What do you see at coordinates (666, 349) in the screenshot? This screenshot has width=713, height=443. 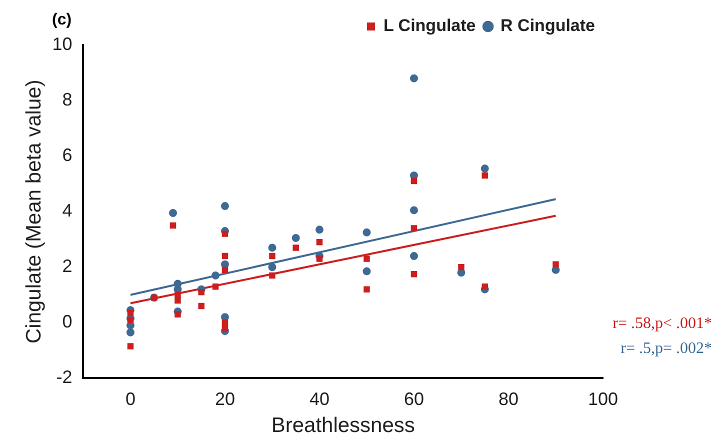 I see `text: r= .5,p= .002*` at bounding box center [666, 349].